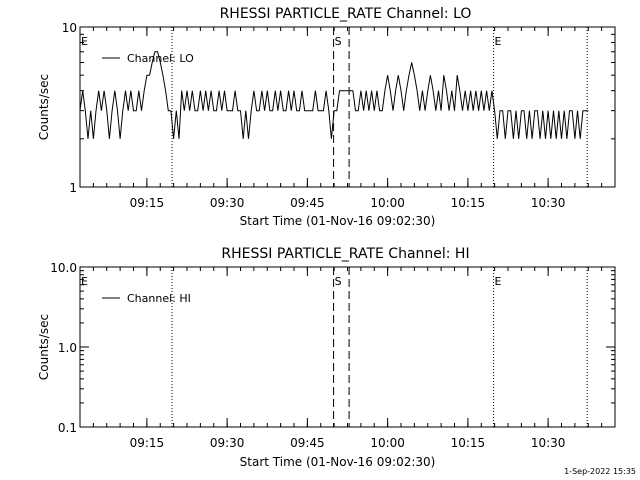  I want to click on lo-x-axis-label: Start Time (01-Nov-16 09:02:30), so click(338, 221).